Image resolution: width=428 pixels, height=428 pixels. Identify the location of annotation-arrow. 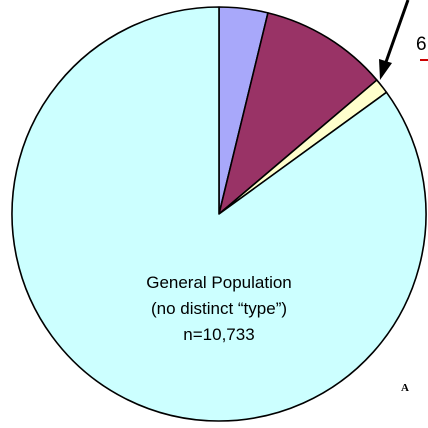
(394, 40).